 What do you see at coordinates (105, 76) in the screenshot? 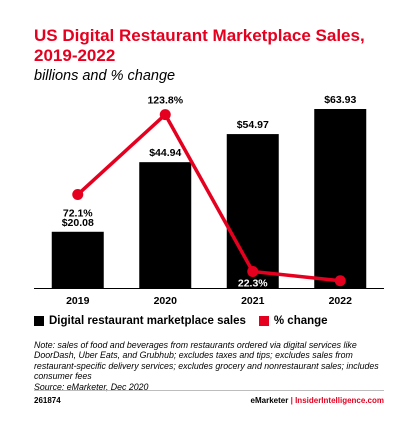
I see `chart-subtitle: billions and % change` at bounding box center [105, 76].